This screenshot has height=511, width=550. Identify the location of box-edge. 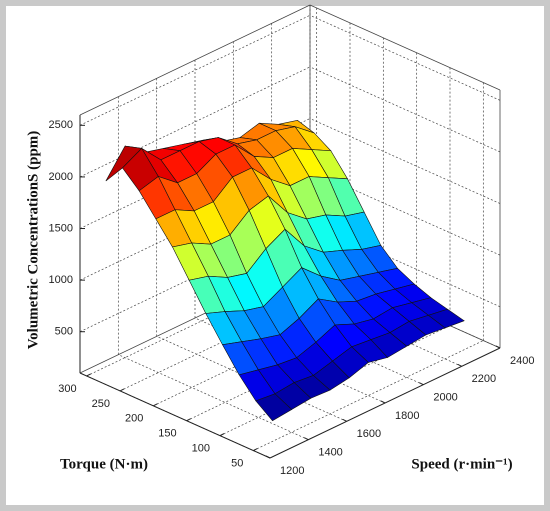
(405, 47).